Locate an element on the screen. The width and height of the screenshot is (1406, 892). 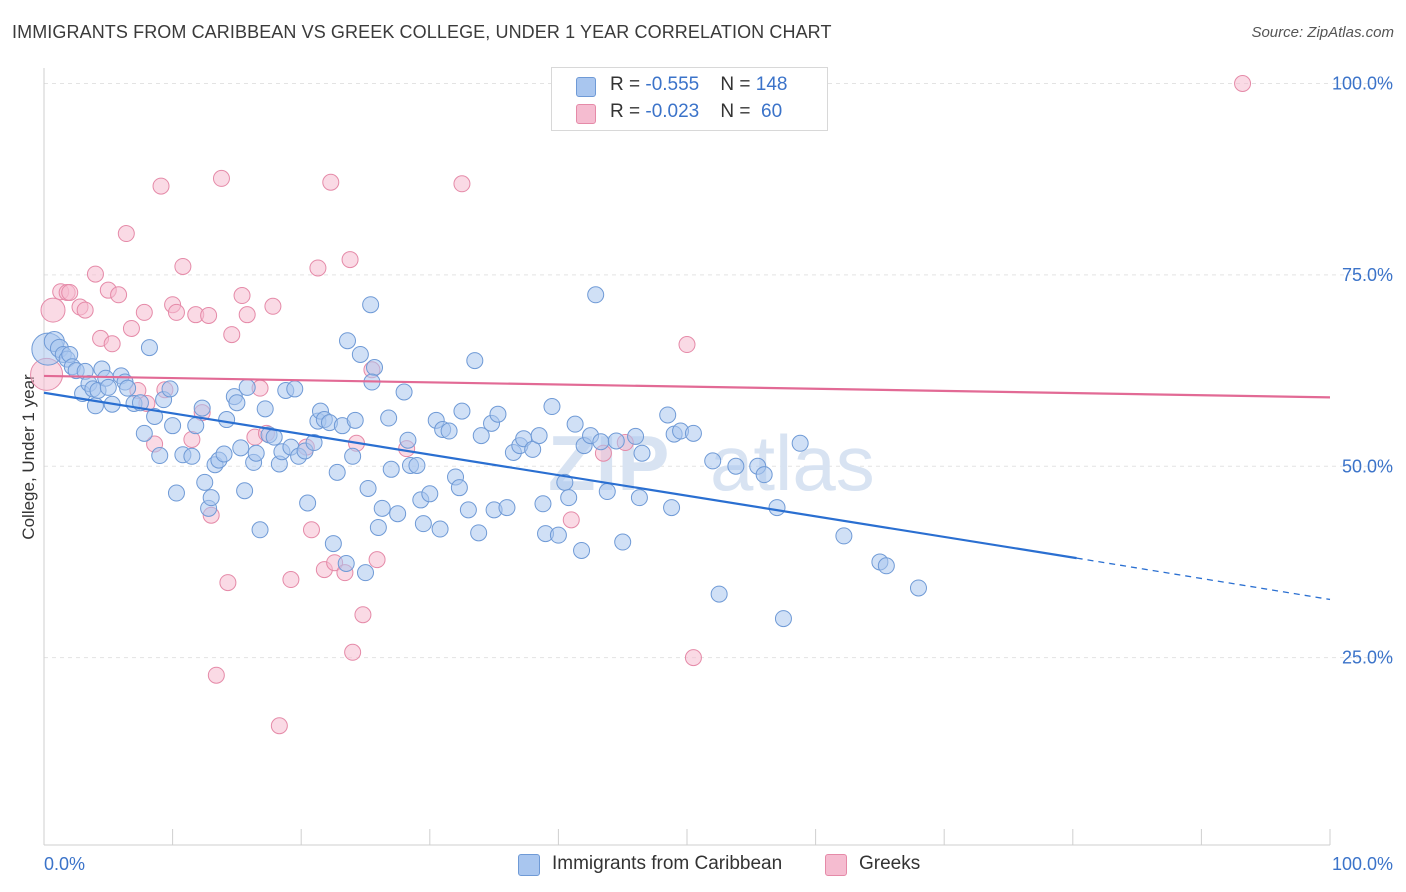
bottom-legend-swatch-greeks is located at coordinates (836, 865).